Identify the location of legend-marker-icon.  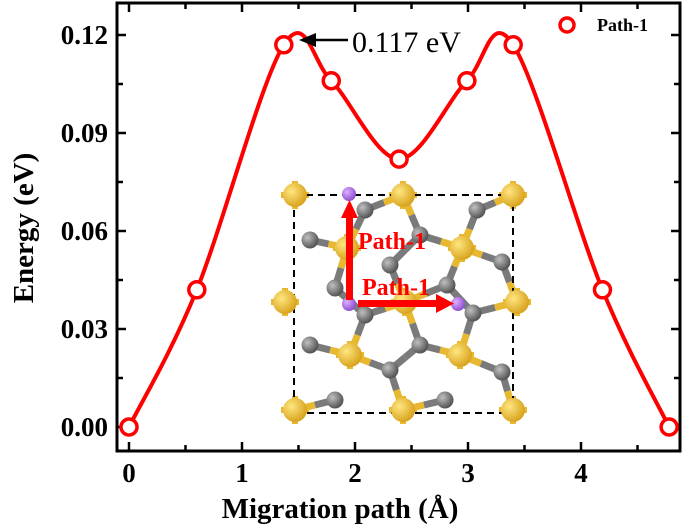
(567, 25).